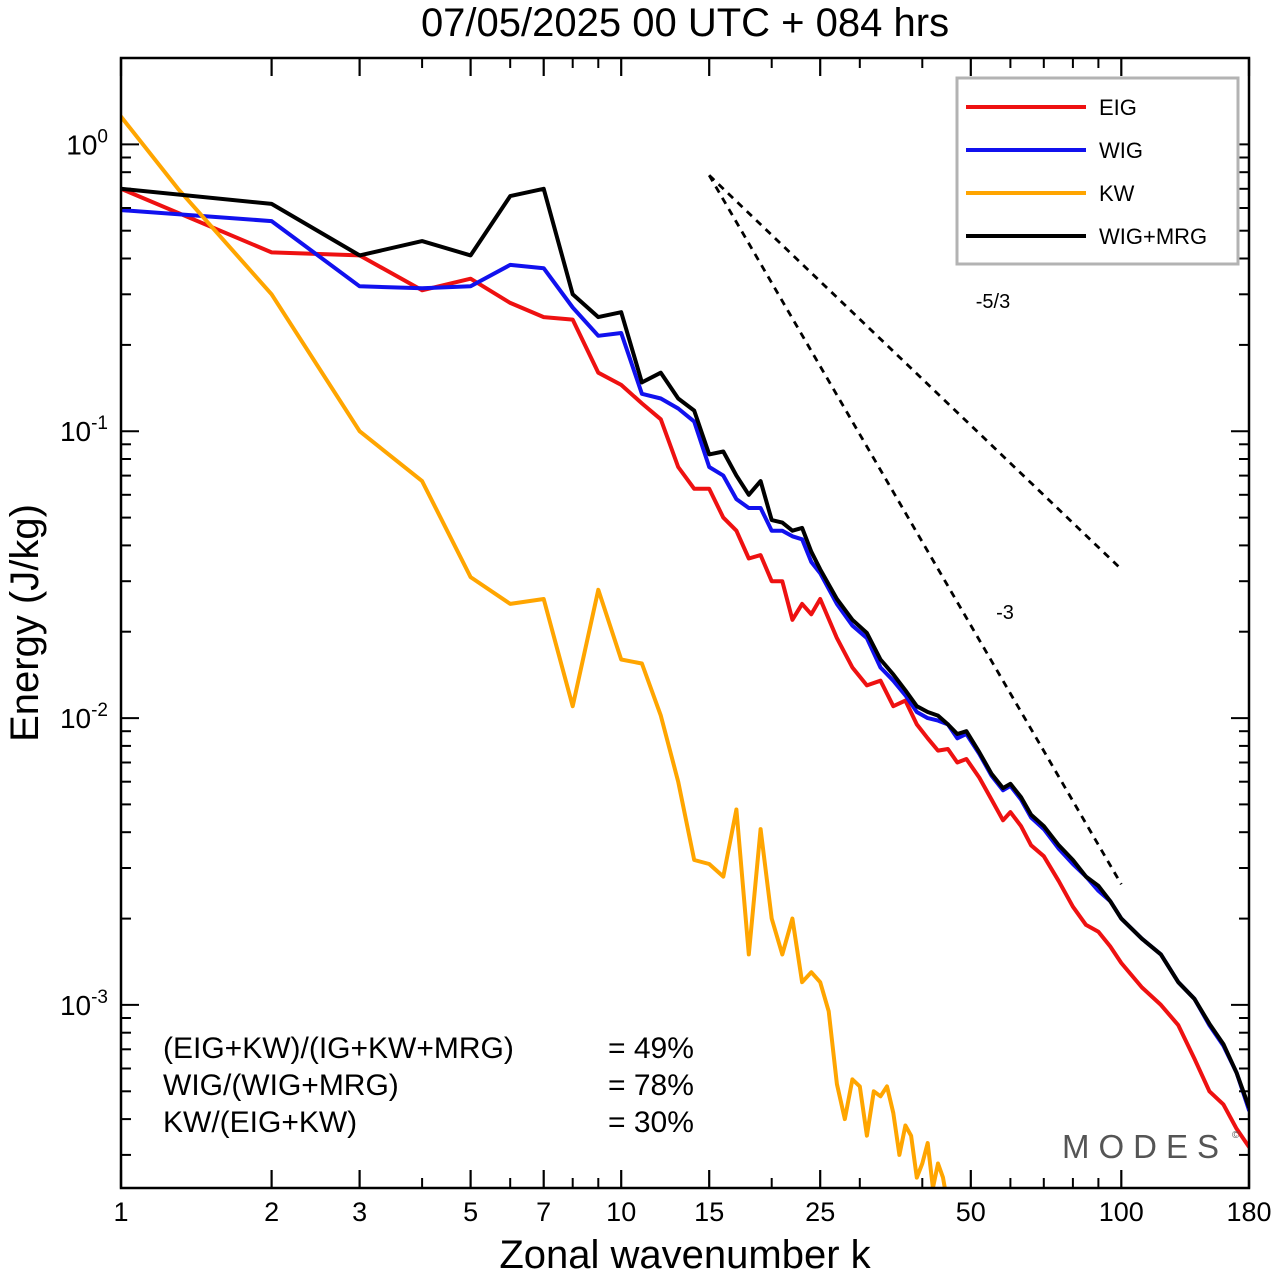 The image size is (1280, 1281). Describe the element at coordinates (1145, 1146) in the screenshot. I see `watermark-text: MODES` at that location.